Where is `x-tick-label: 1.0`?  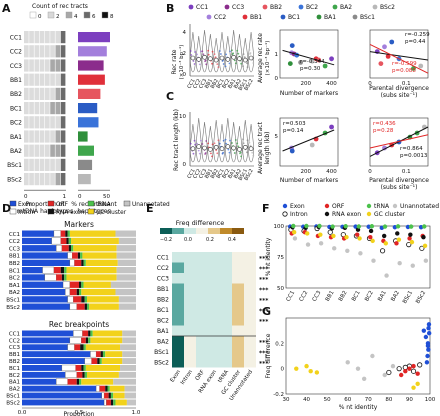
x-tick-label: 1.0 is located at coordinates (136, 413).